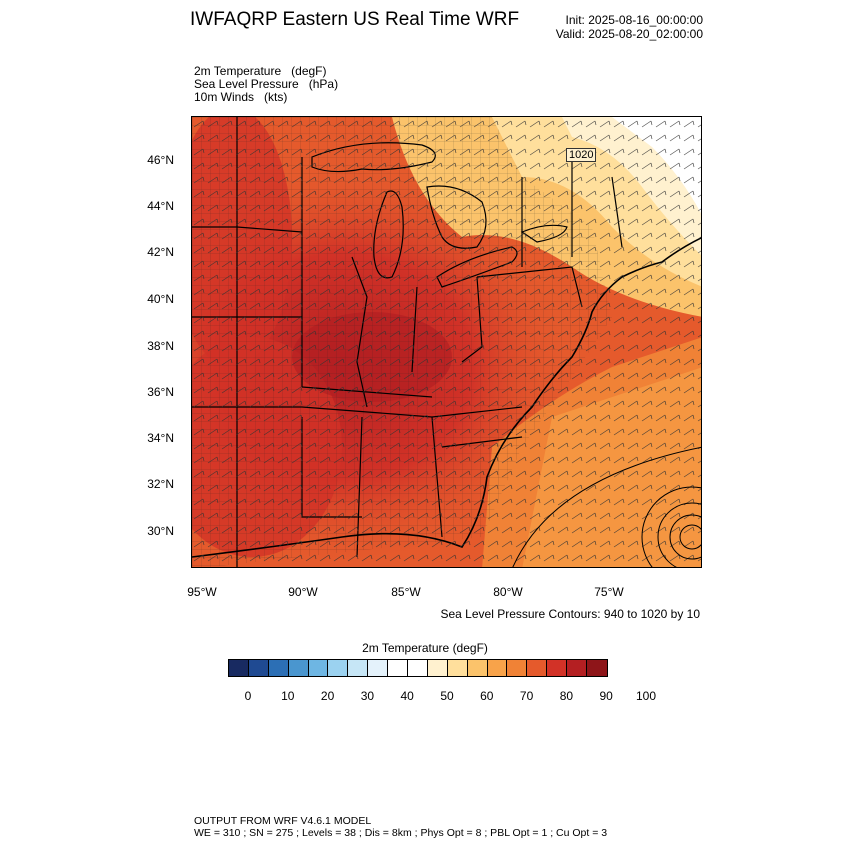  What do you see at coordinates (367, 696) in the screenshot?
I see `colorbar-tick-label: 30` at bounding box center [367, 696].